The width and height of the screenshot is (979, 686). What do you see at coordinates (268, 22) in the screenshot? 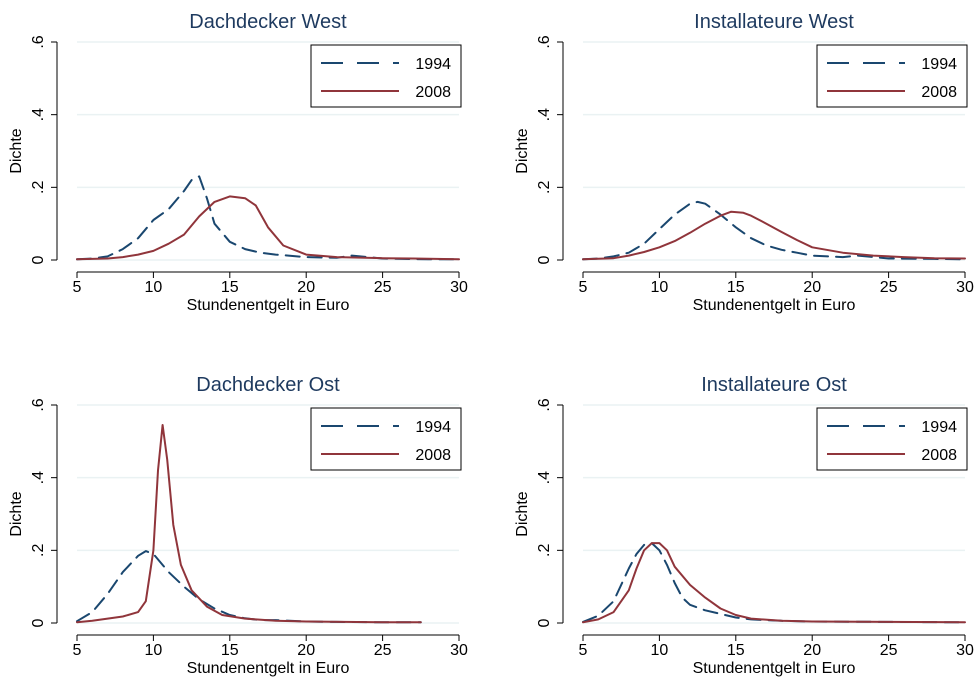
I see `chart-title: Dachdecker West` at bounding box center [268, 22].